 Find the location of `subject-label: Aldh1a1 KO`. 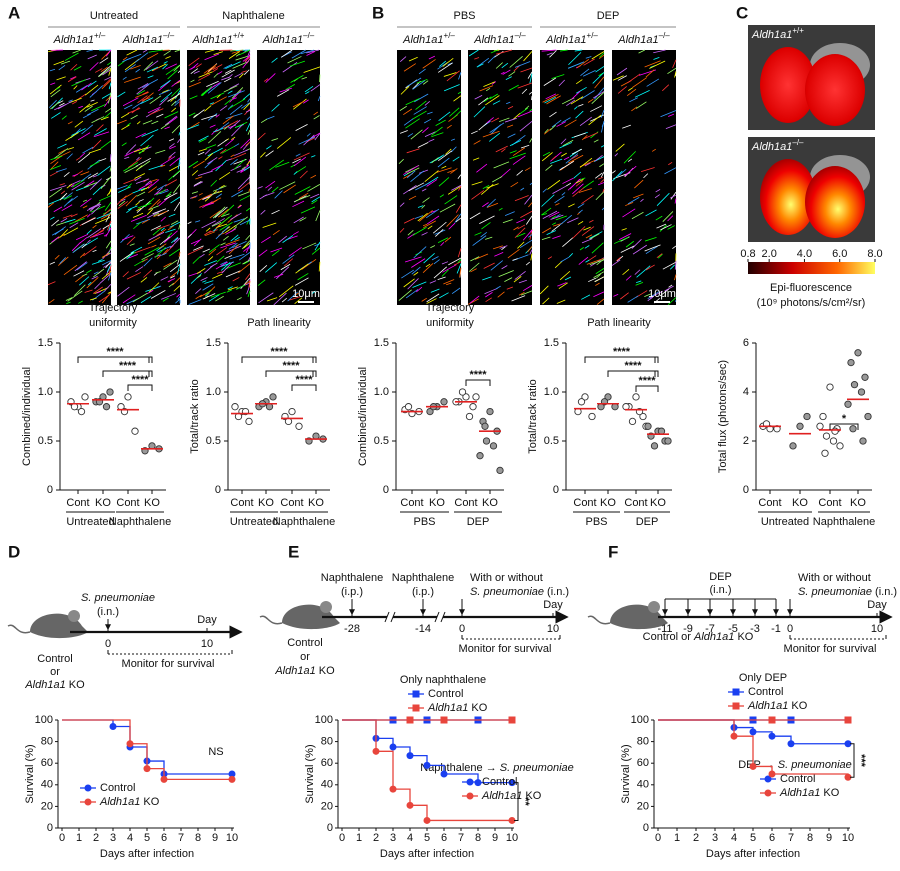

subject-label: Aldh1a1 KO is located at coordinates (304, 671).